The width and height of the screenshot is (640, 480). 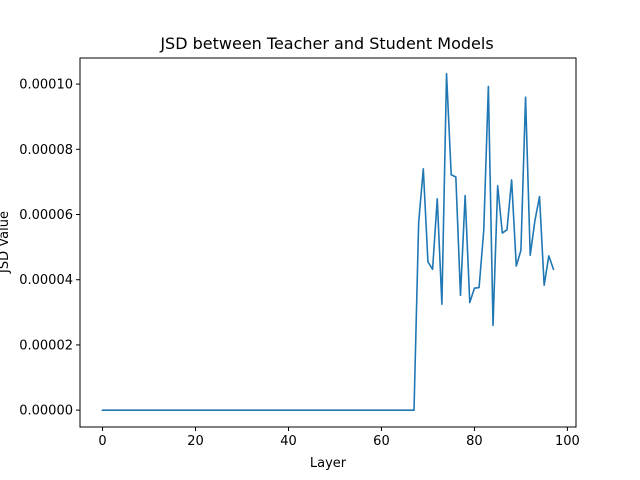 What do you see at coordinates (46, 215) in the screenshot?
I see `y-tick-label: 0.00006` at bounding box center [46, 215].